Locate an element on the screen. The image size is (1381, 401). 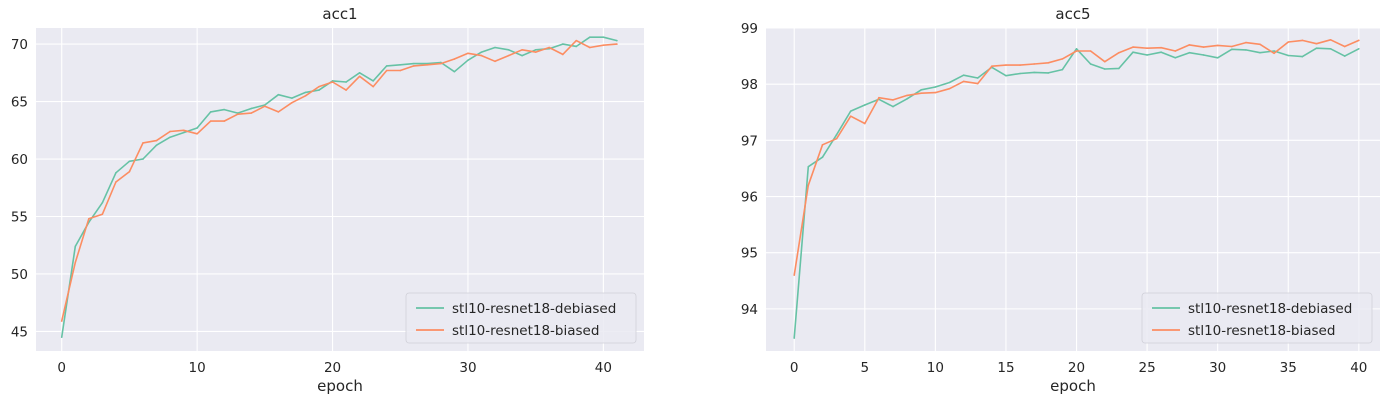
y-tick-label: 60 is located at coordinates (19, 160).